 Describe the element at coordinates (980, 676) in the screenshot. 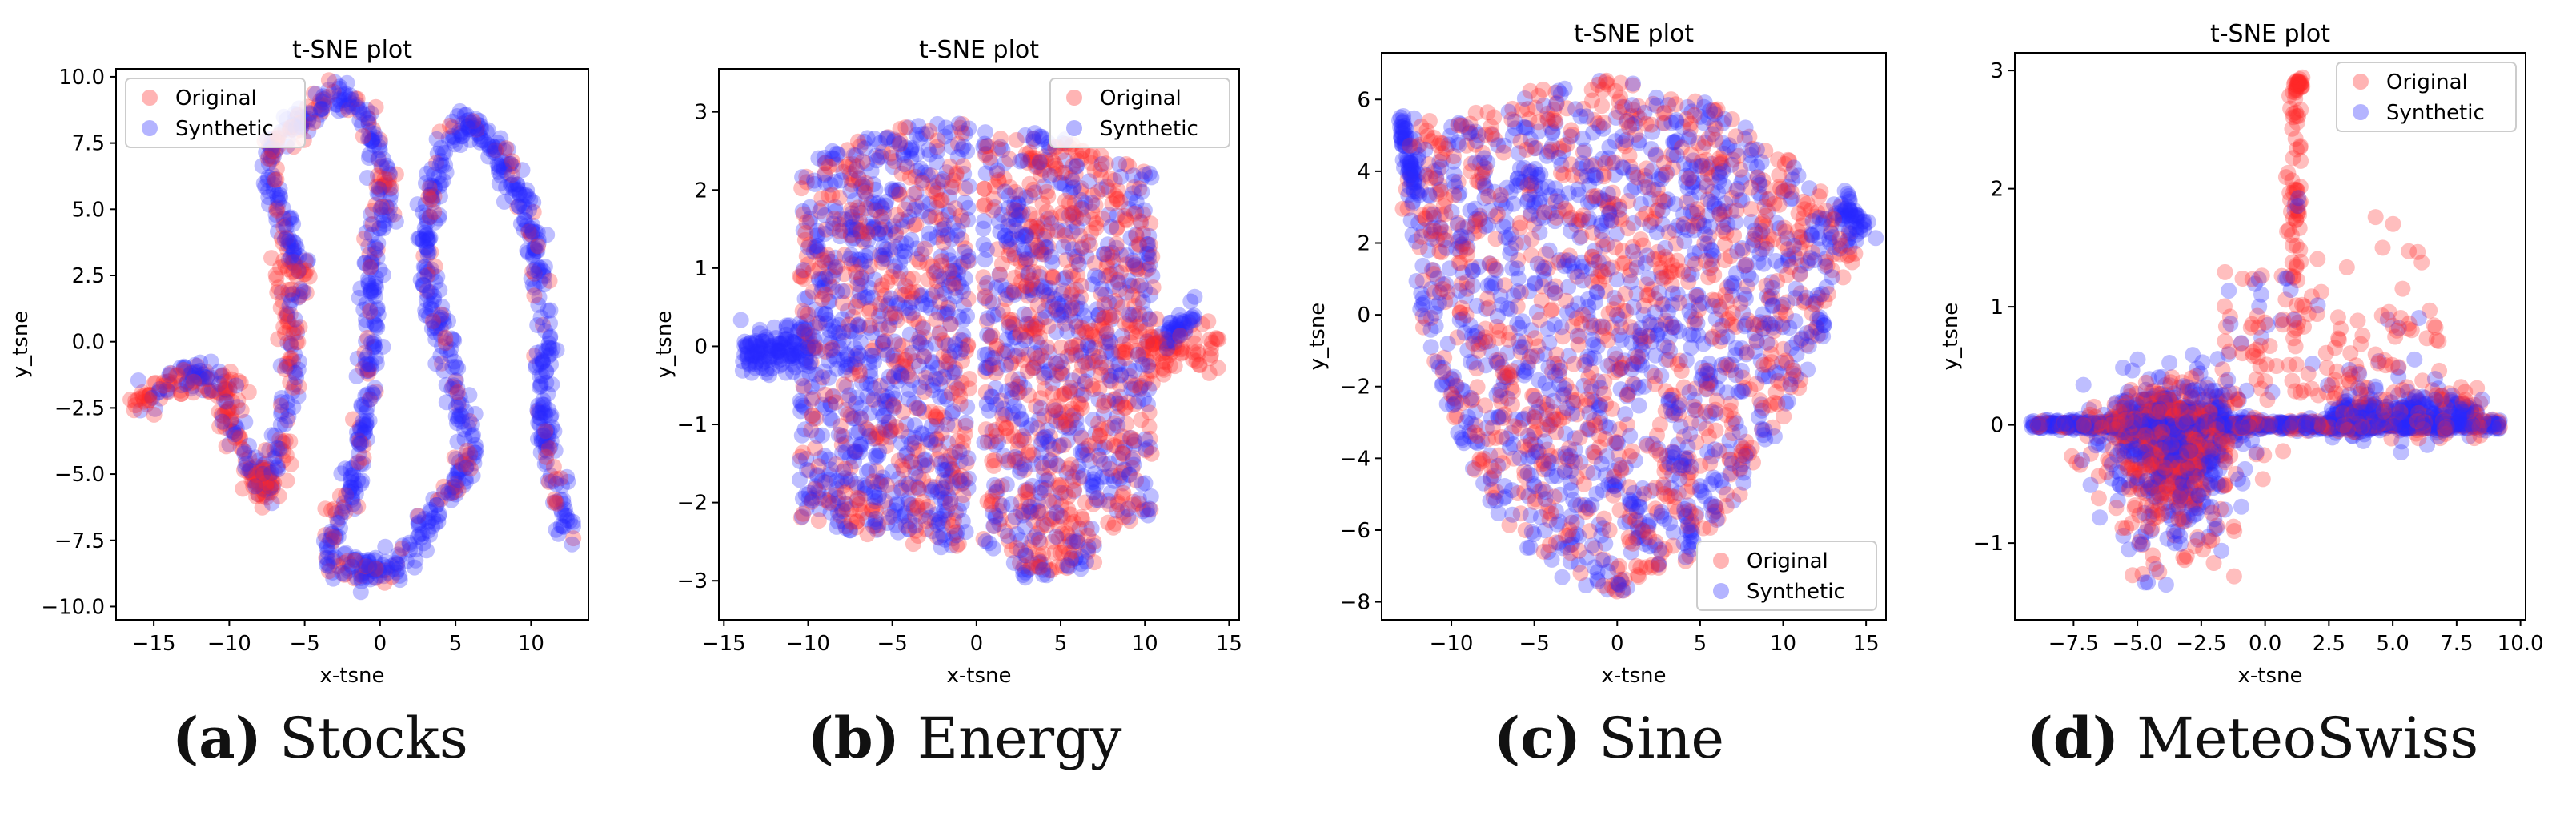

I see `x-axis-label: x-tsne` at that location.